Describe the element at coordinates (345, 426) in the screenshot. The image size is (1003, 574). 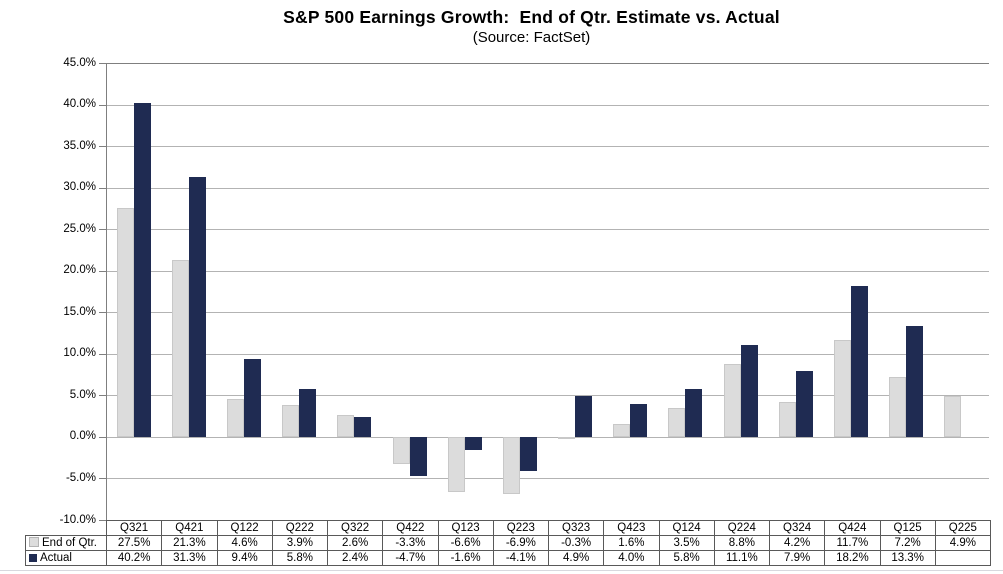
I see `bar-estimate-Q322` at that location.